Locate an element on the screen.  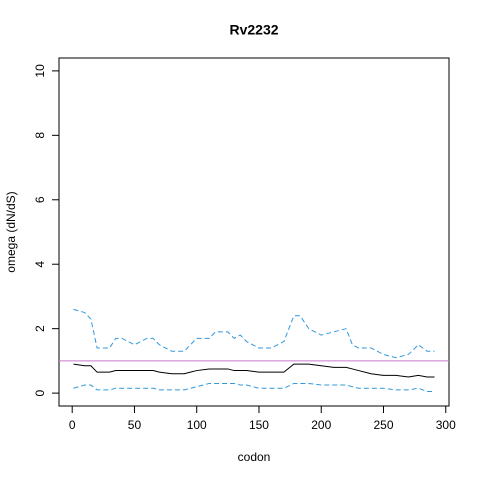
x-tick-label: 100 is located at coordinates (197, 425).